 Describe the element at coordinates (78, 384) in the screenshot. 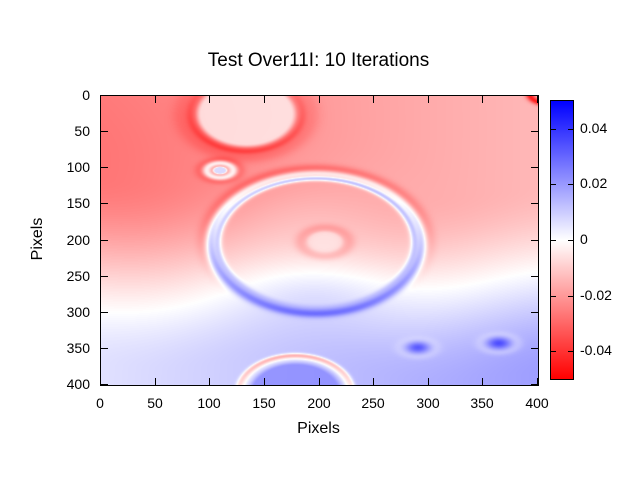

I see `y-tick-label: 400` at that location.